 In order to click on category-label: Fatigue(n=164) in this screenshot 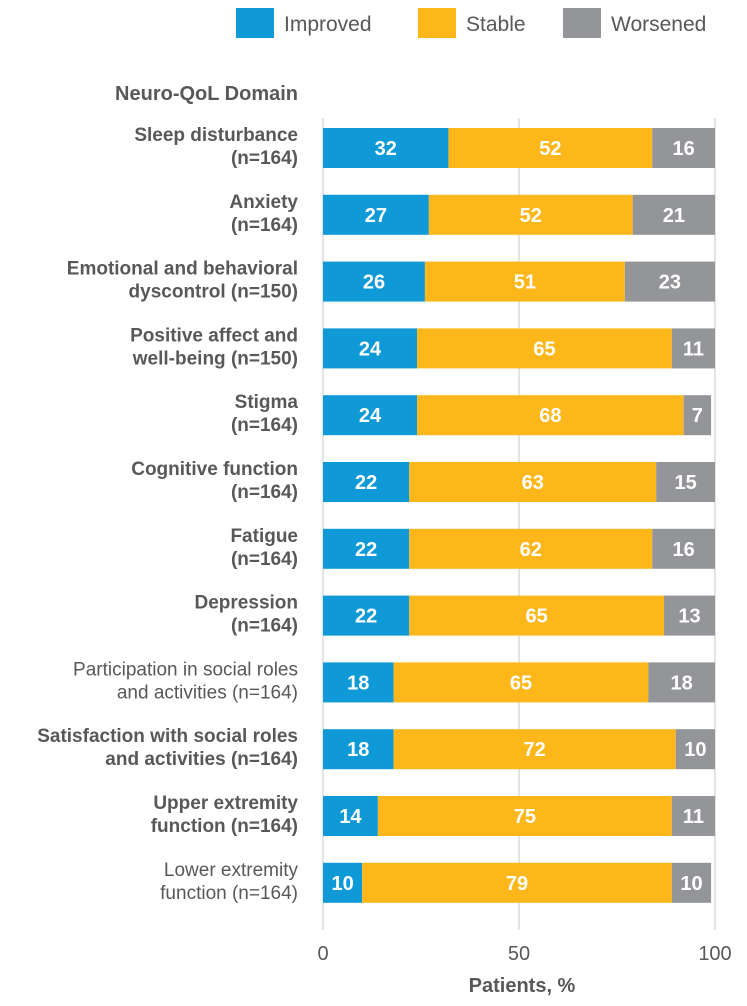, I will do `click(264, 548)`.